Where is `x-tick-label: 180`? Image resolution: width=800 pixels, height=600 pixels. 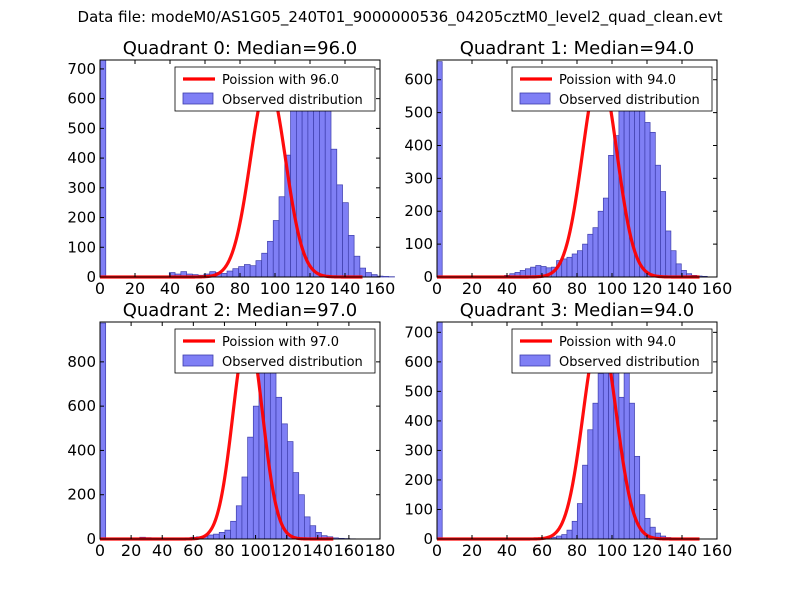 x-tick-label: 180 is located at coordinates (380, 550).